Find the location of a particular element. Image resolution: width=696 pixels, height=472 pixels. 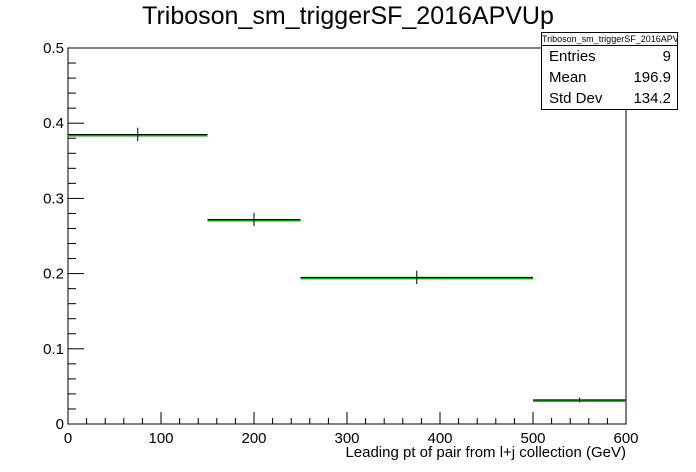

x-tick-label: 500 is located at coordinates (532, 438).